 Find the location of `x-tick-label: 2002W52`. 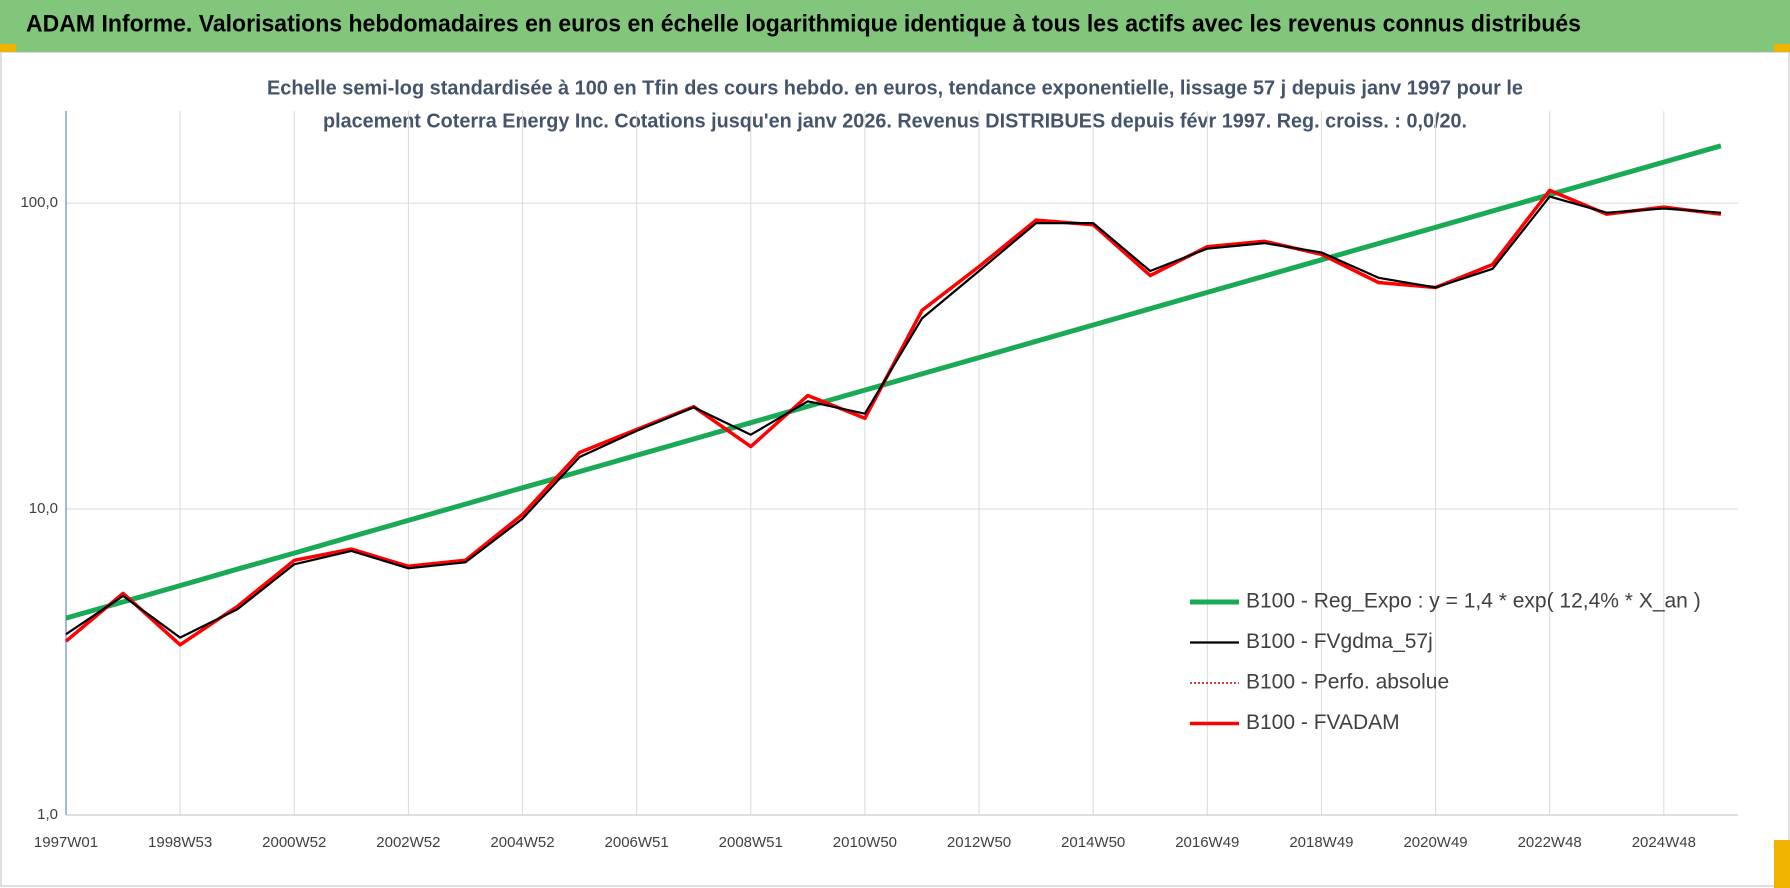

x-tick-label: 2002W52 is located at coordinates (408, 842).